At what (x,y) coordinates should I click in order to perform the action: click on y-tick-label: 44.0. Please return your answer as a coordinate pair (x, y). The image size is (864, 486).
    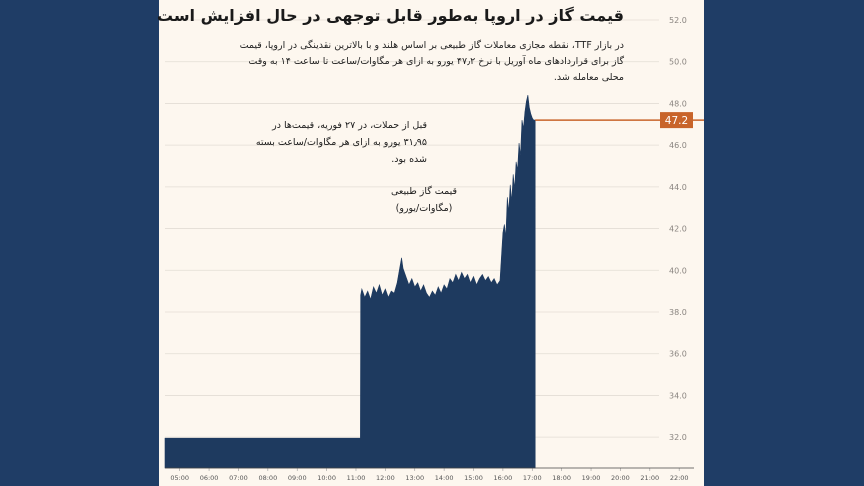
    Looking at the image, I should click on (678, 187).